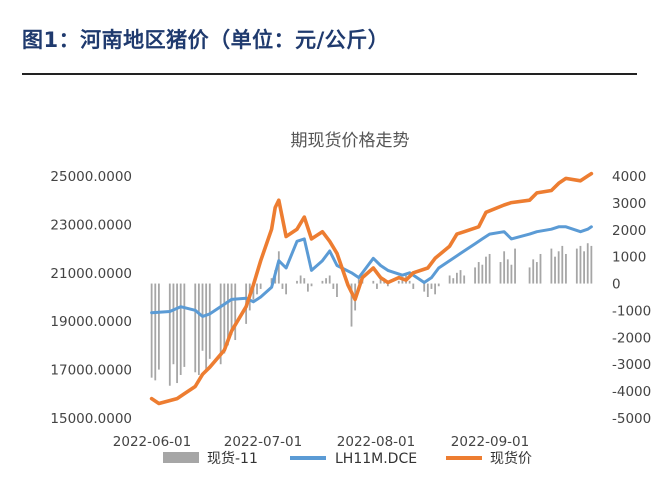 The image size is (667, 500). Describe the element at coordinates (91, 371) in the screenshot. I see `left-y-tick-label: 17000.0000` at that location.